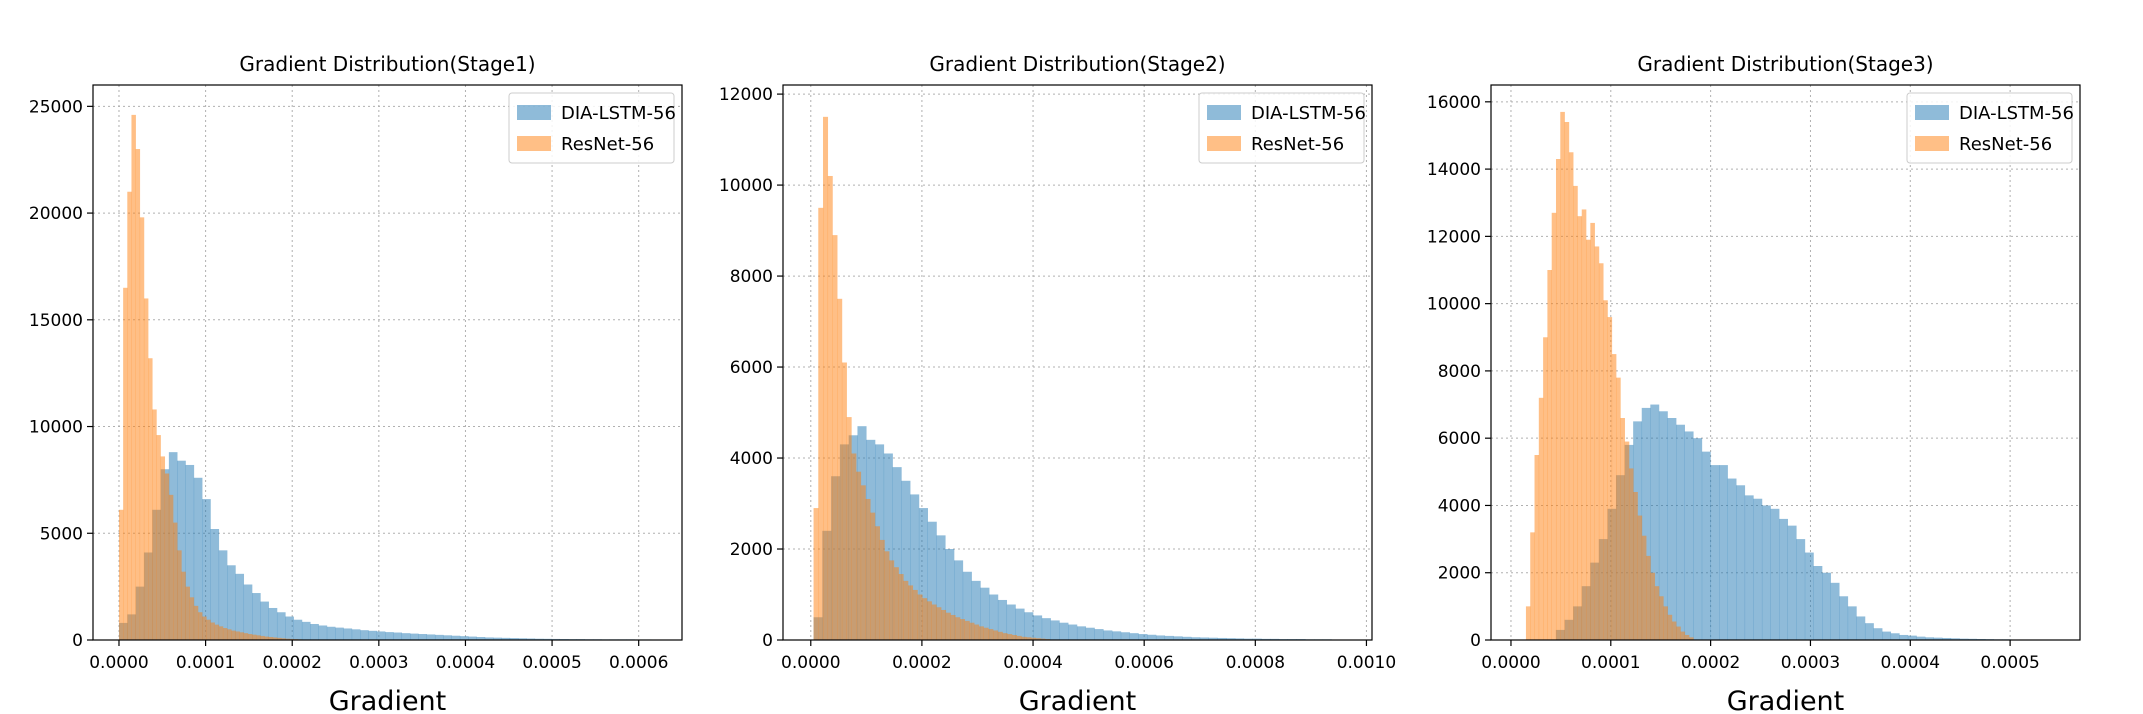 This screenshot has width=2143, height=714. I want to click on x-tick-label: 0.0003, so click(1810, 663).